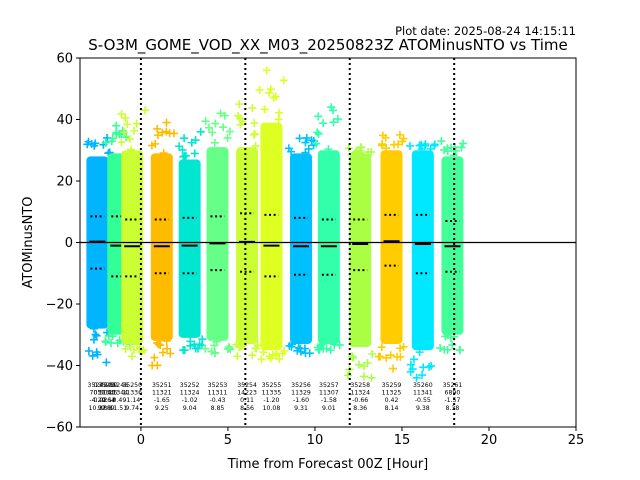 The height and width of the screenshot is (480, 640). What do you see at coordinates (485, 31) in the screenshot?
I see `plot-date: Plot date: 2025-08-24 14:15:11` at bounding box center [485, 31].